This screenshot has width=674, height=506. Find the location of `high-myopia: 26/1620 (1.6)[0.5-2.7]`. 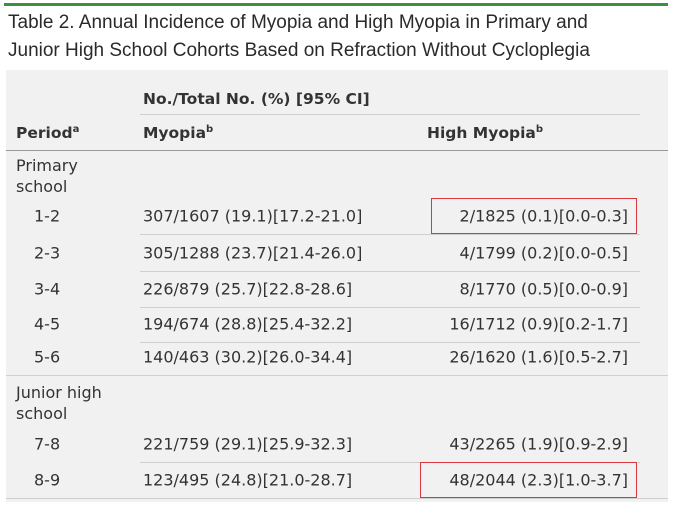

high-myopia: 26/1620 (1.6)[0.5-2.7] is located at coordinates (538, 357).